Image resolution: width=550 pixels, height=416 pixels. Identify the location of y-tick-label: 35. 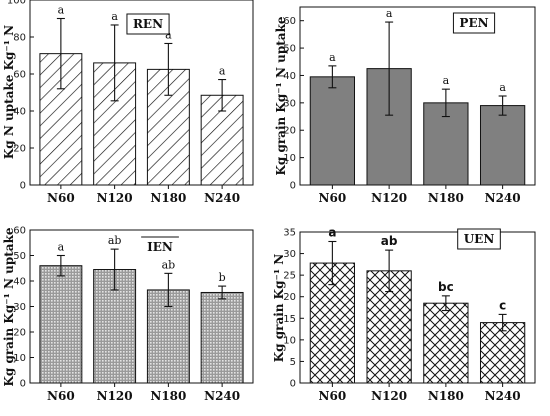
(289, 233).